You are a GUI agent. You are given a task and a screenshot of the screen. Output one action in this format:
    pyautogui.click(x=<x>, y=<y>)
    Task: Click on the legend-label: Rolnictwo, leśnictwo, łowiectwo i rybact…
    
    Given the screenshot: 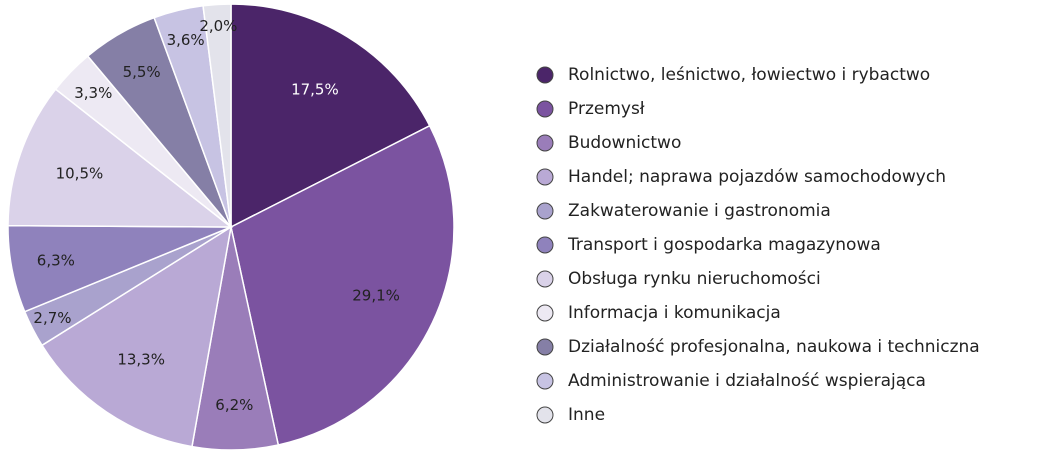 What is the action you would take?
    pyautogui.click(x=749, y=75)
    